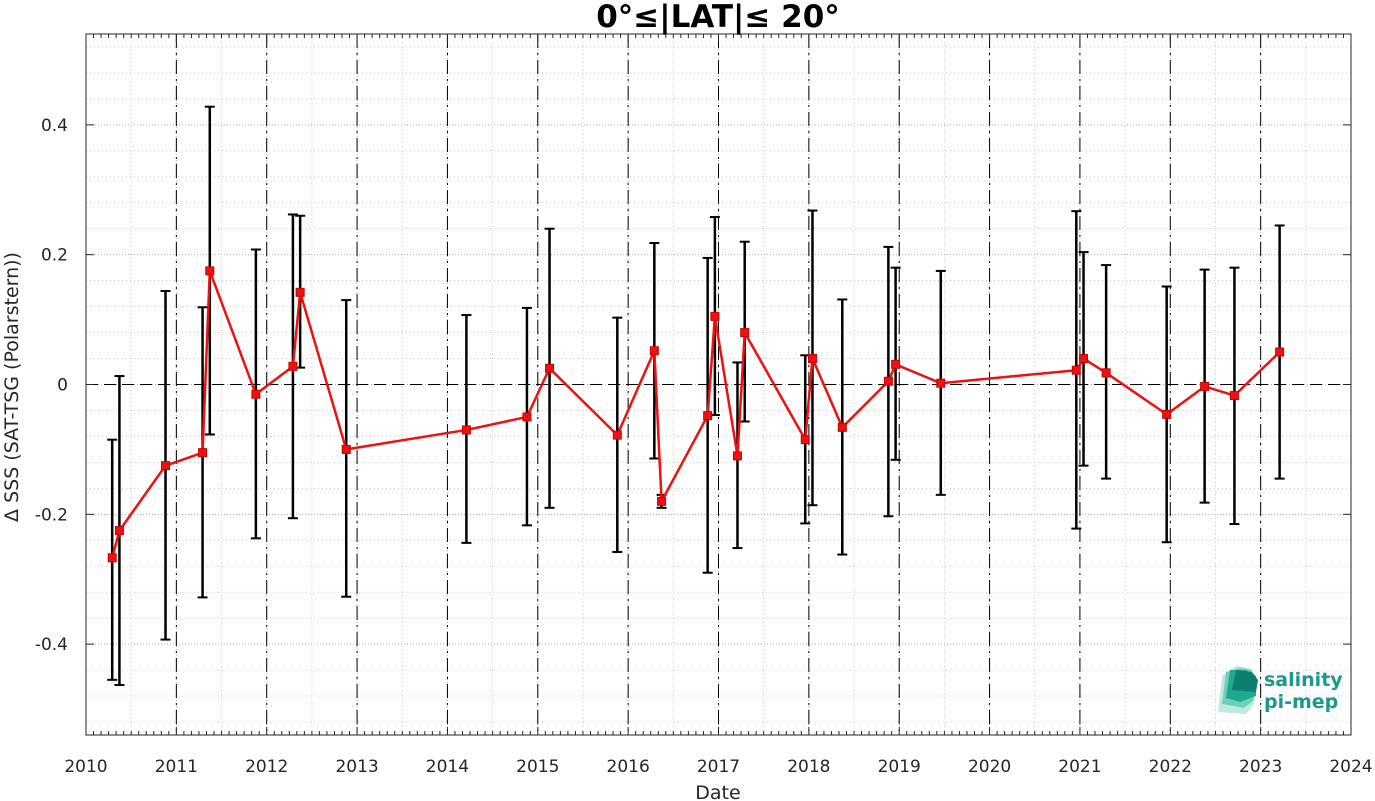 Image resolution: width=1375 pixels, height=801 pixels. I want to click on y-tick-label: 0.4, so click(54, 126).